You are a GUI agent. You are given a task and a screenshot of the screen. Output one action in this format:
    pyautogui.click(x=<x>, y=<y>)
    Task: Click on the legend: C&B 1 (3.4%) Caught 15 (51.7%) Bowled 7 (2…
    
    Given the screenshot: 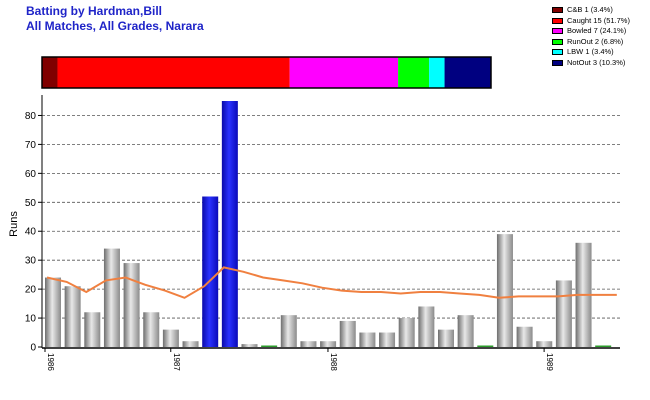 What is the action you would take?
    pyautogui.click(x=591, y=36)
    